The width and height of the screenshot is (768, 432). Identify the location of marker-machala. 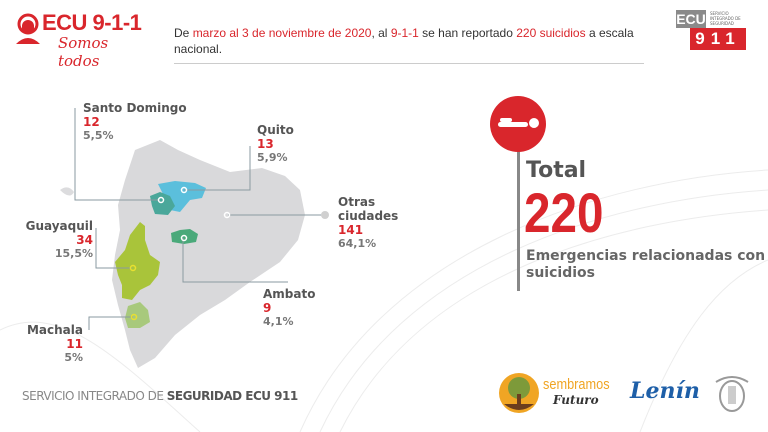
(134, 317).